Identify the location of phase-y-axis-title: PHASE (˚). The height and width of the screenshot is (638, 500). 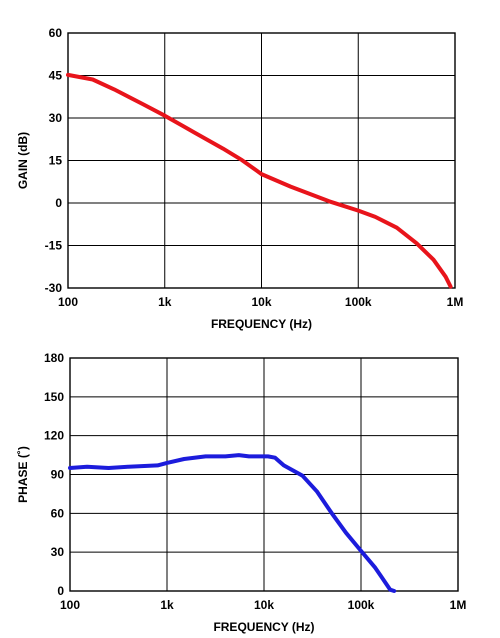
(23, 474).